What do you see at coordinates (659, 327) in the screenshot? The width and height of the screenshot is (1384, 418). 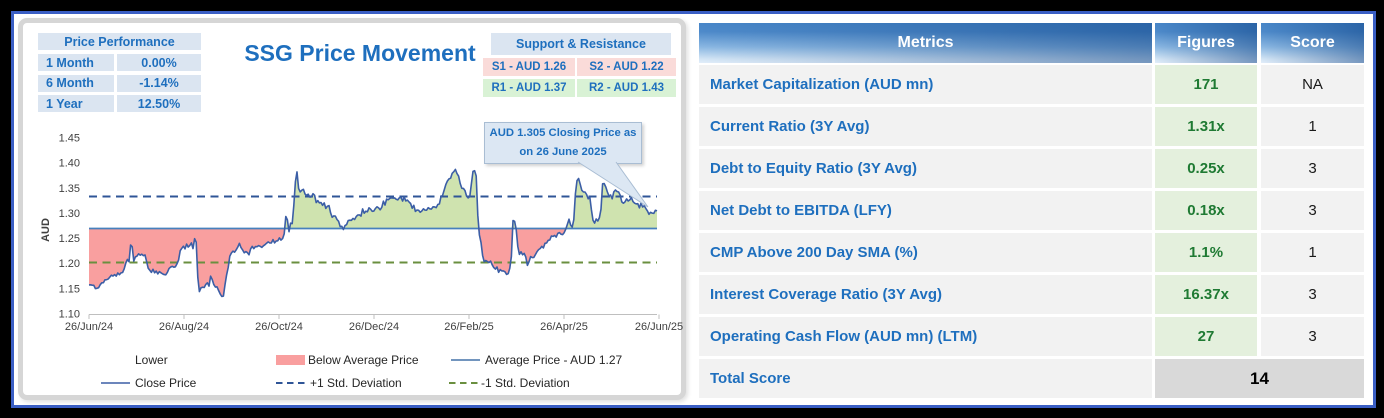 I see `svg-text: 26/Jun/25` at bounding box center [659, 327].